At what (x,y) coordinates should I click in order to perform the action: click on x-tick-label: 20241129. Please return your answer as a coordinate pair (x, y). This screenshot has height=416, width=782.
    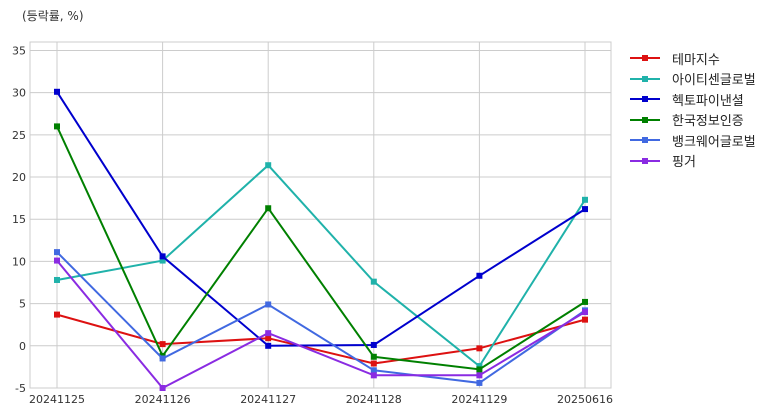
    Looking at the image, I should click on (479, 399).